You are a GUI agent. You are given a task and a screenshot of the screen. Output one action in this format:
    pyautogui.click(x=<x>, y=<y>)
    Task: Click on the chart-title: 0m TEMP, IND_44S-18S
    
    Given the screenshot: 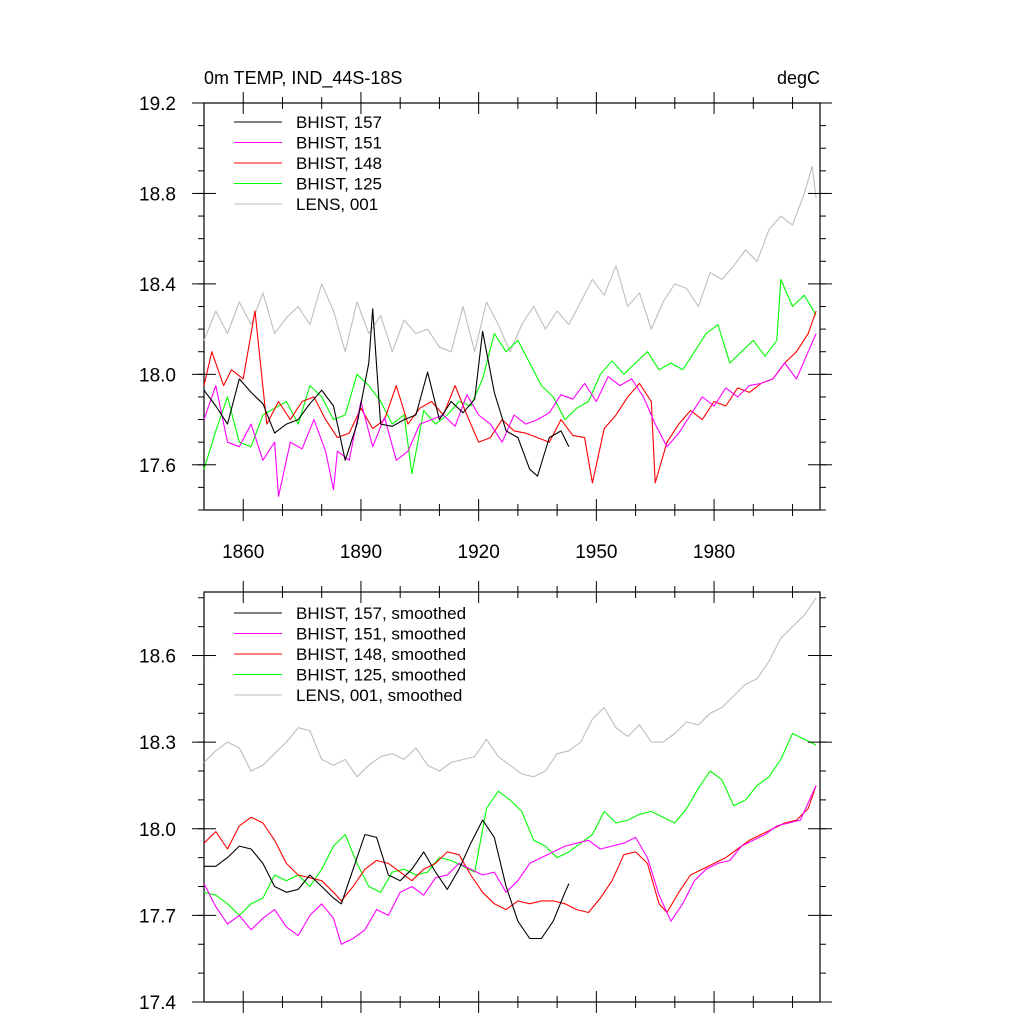 What is the action you would take?
    pyautogui.click(x=303, y=78)
    